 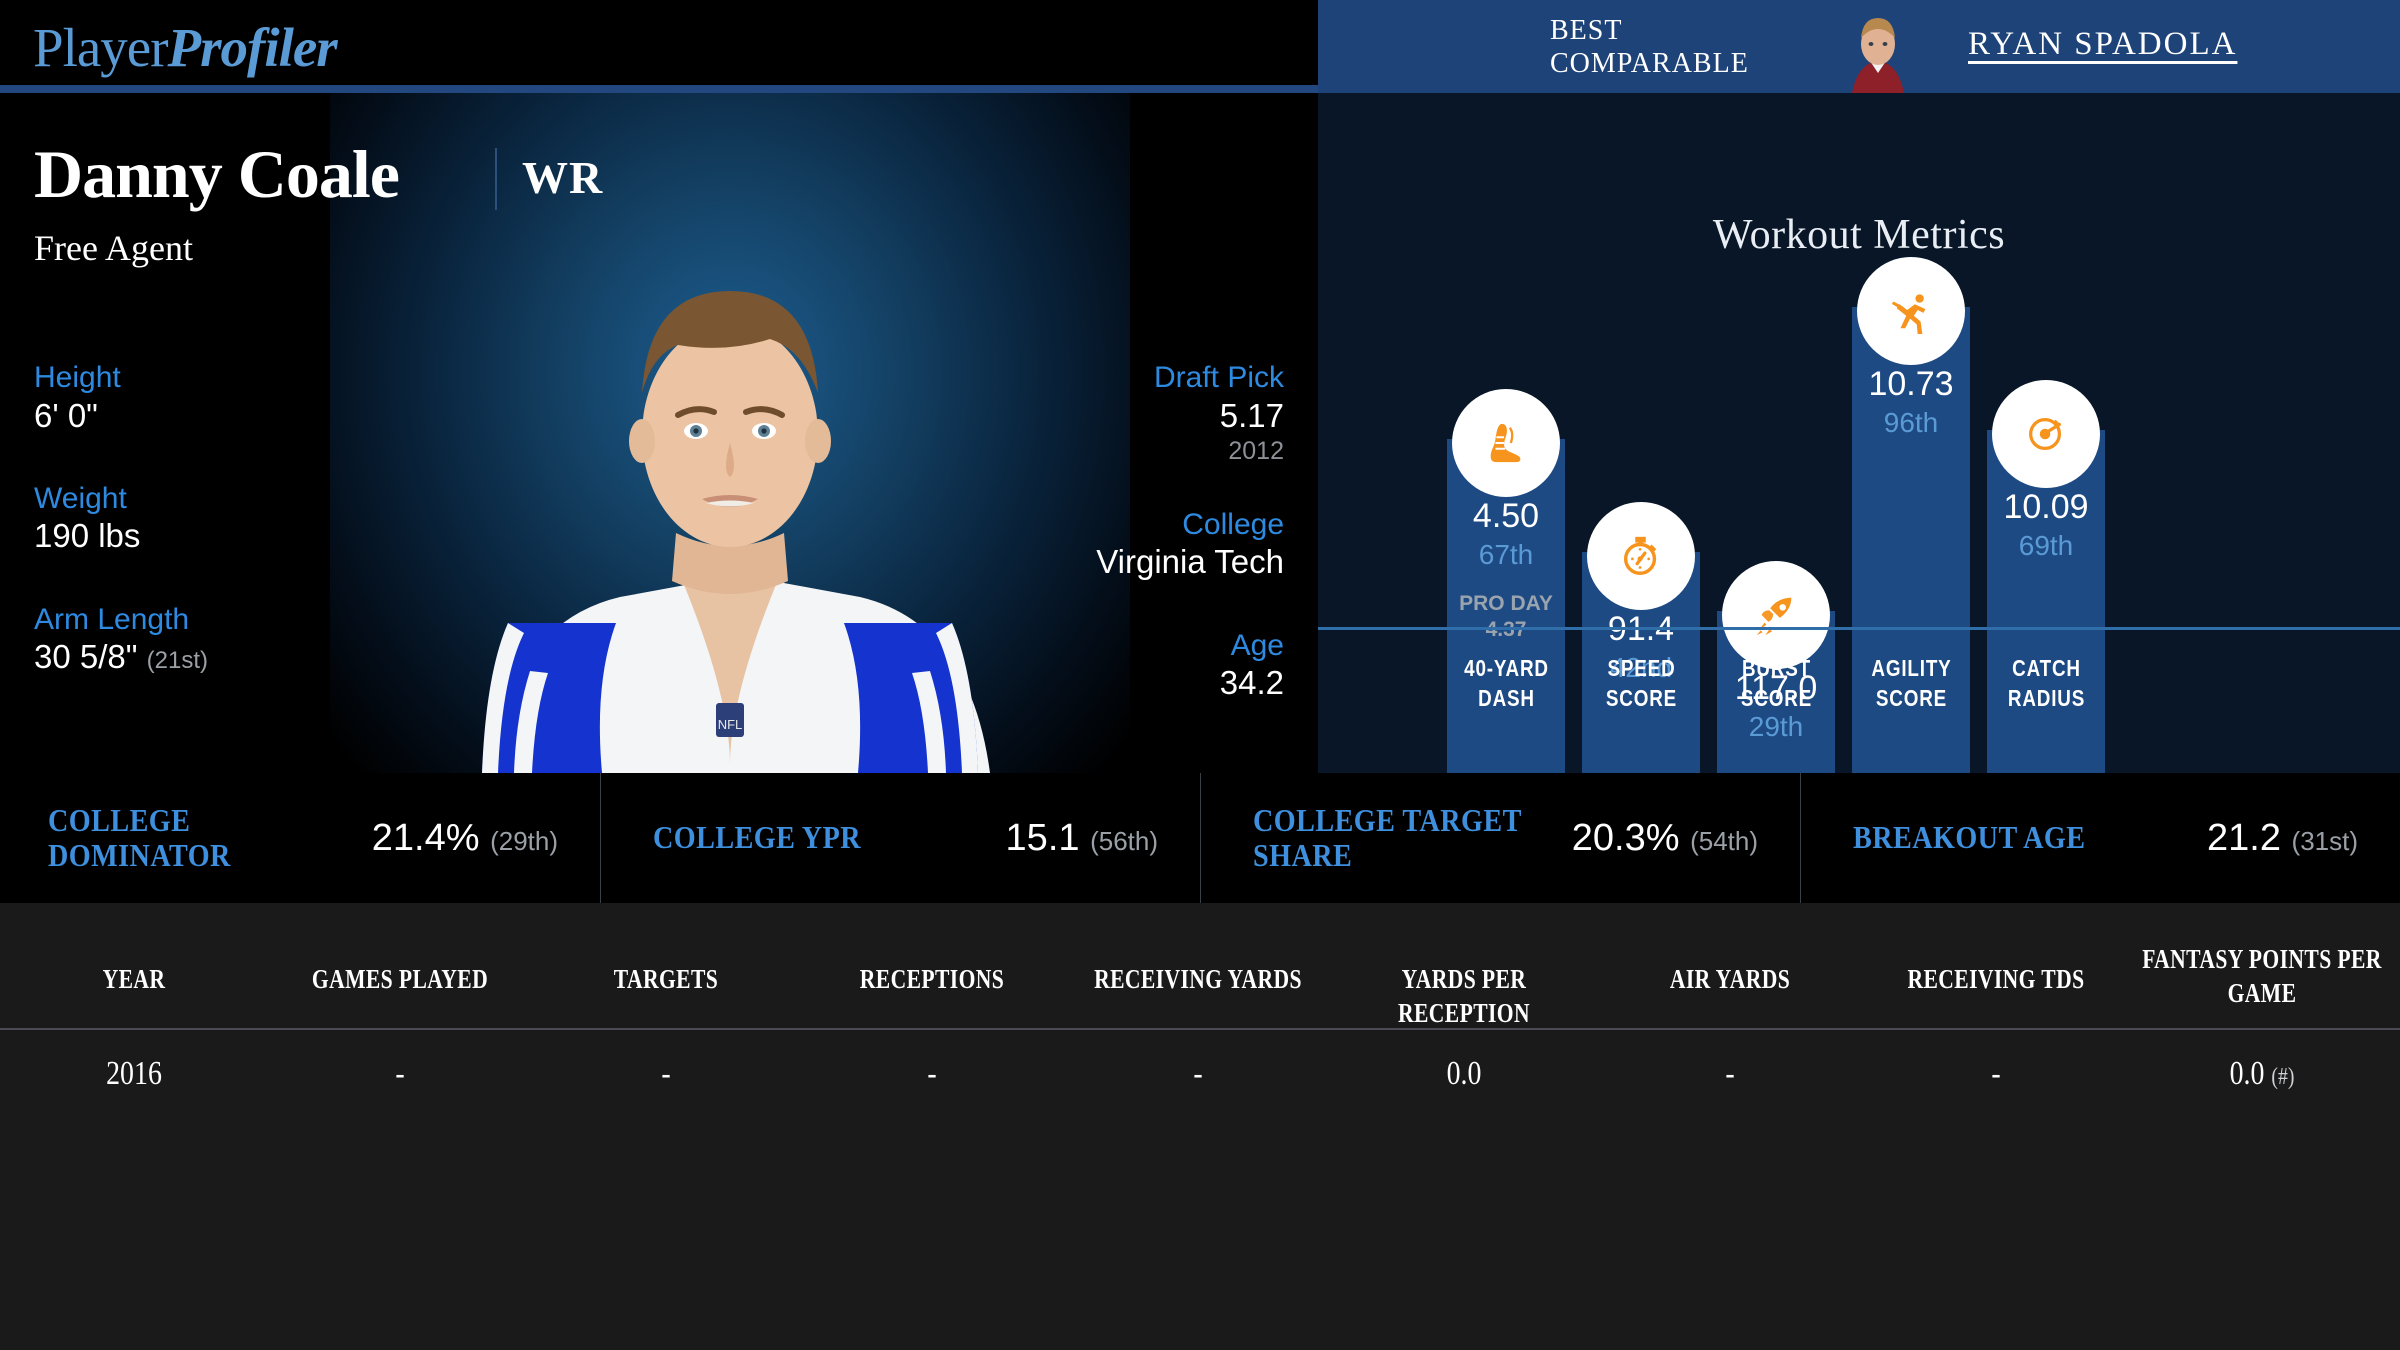 What do you see at coordinates (1464, 1073) in the screenshot?
I see `table-cell: 0.0` at bounding box center [1464, 1073].